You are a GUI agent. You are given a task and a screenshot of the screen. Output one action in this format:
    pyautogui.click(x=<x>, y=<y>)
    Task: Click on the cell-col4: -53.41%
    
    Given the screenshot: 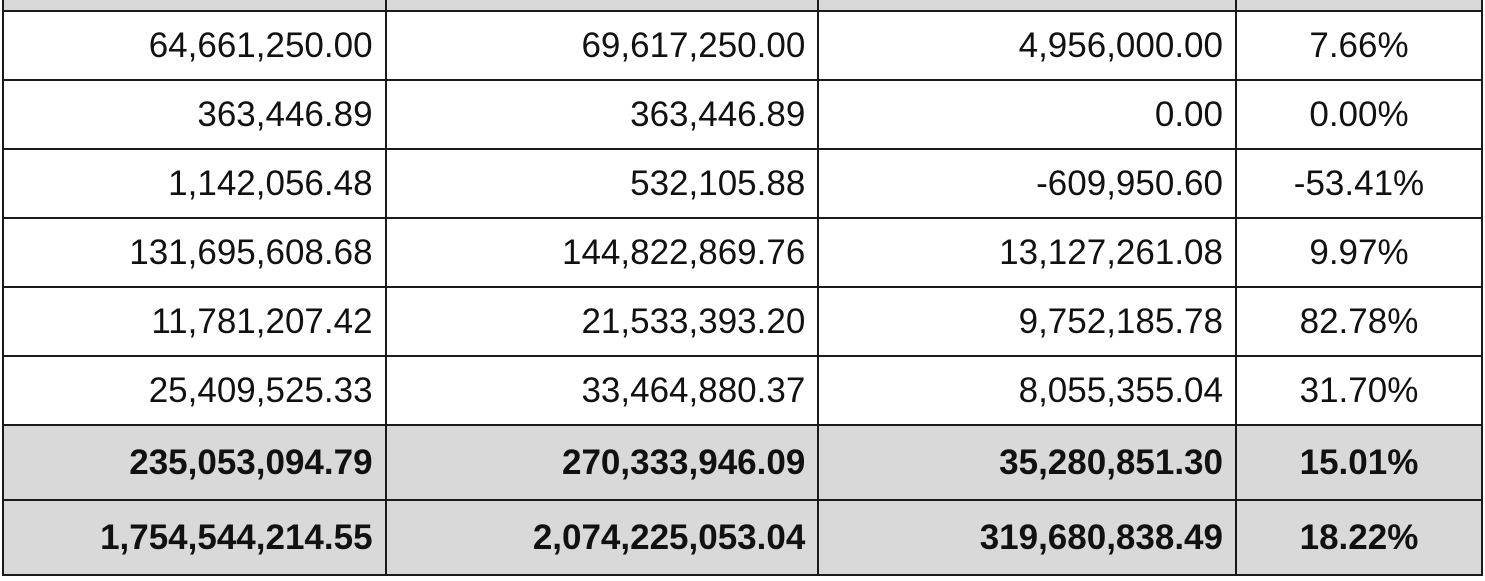 What is the action you would take?
    pyautogui.click(x=1359, y=183)
    